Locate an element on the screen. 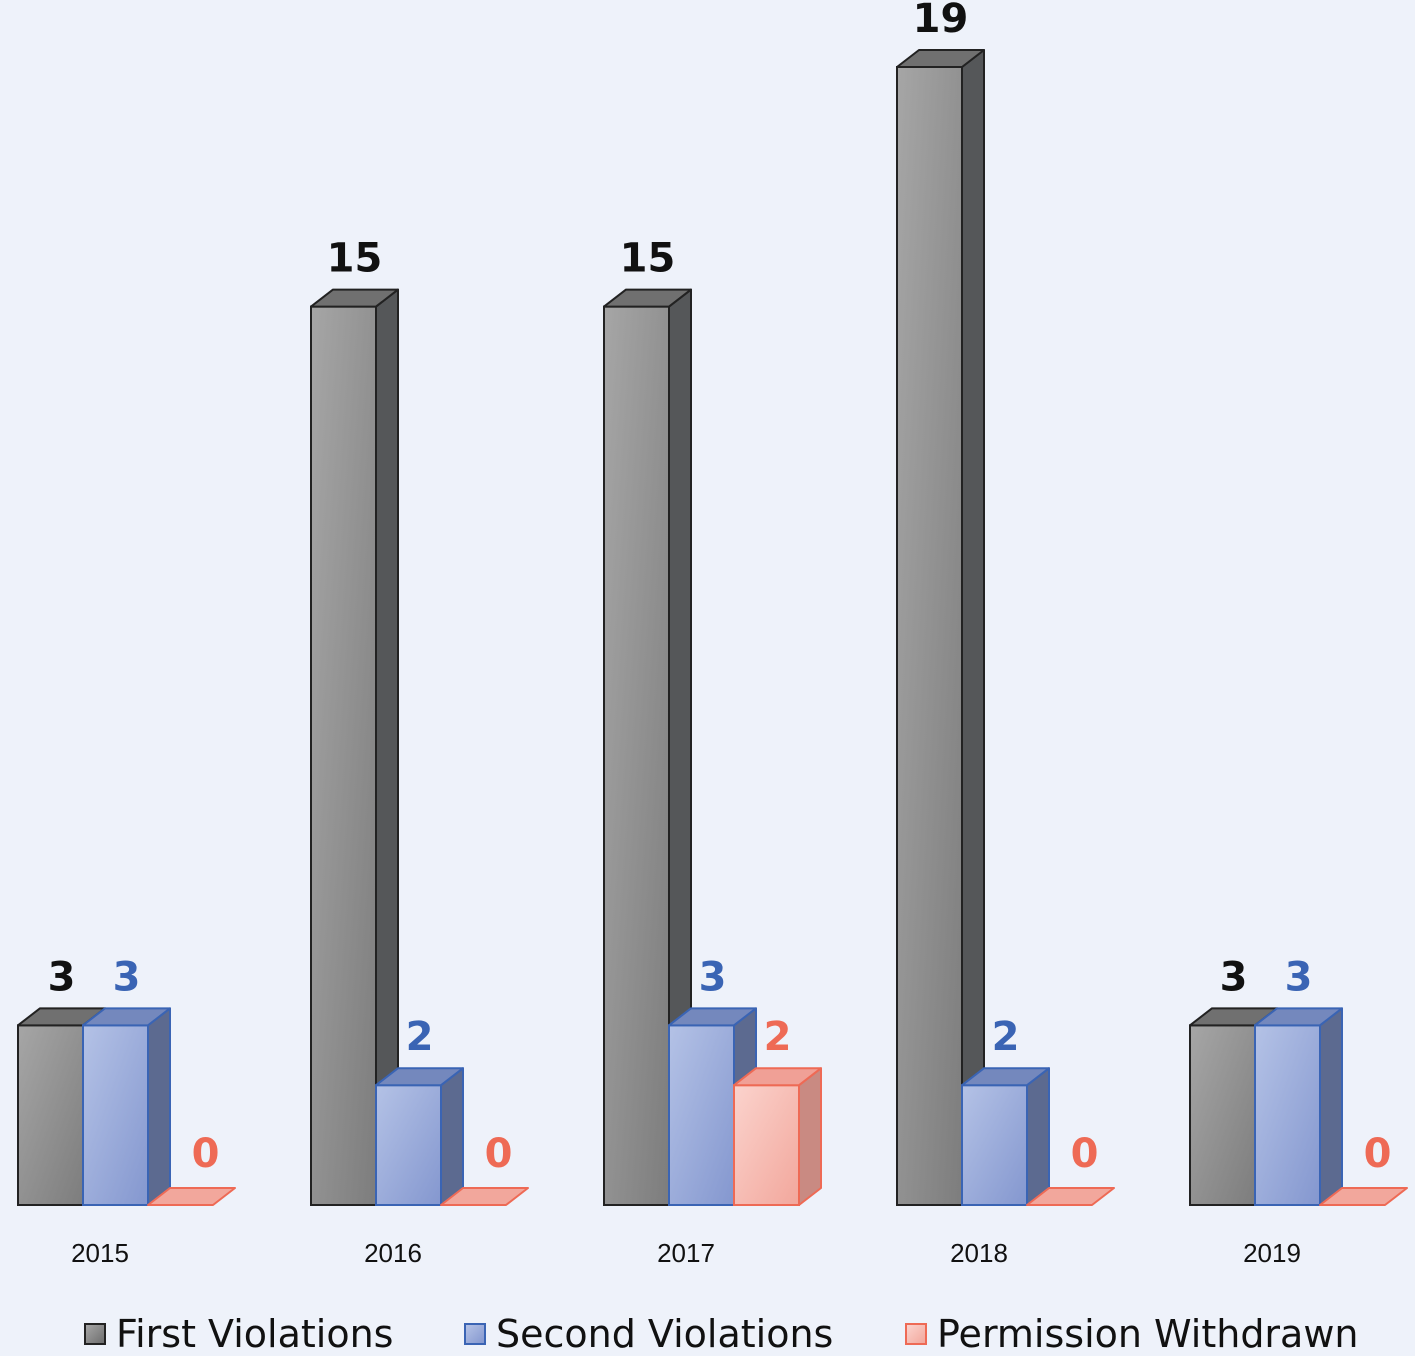  bar-first-violations-2017 is located at coordinates (647, 747).